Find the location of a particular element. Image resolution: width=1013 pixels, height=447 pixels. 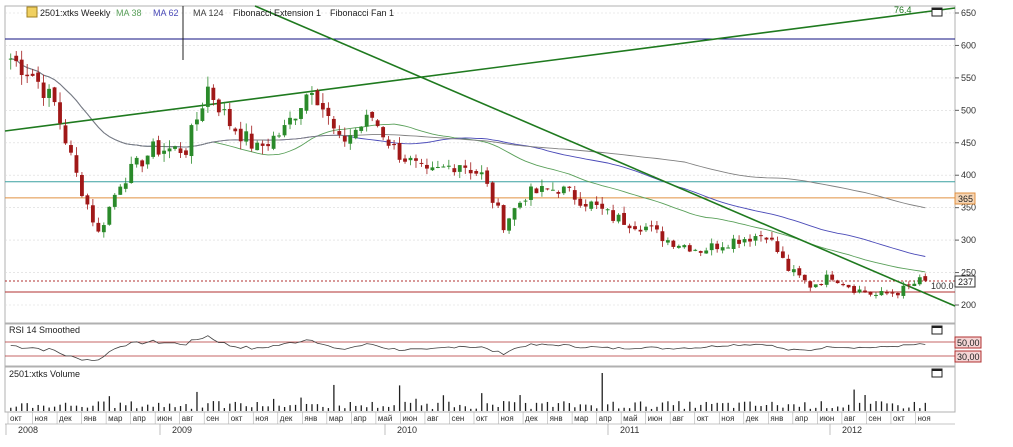

fib-100-label: 100.0 is located at coordinates (942, 286).